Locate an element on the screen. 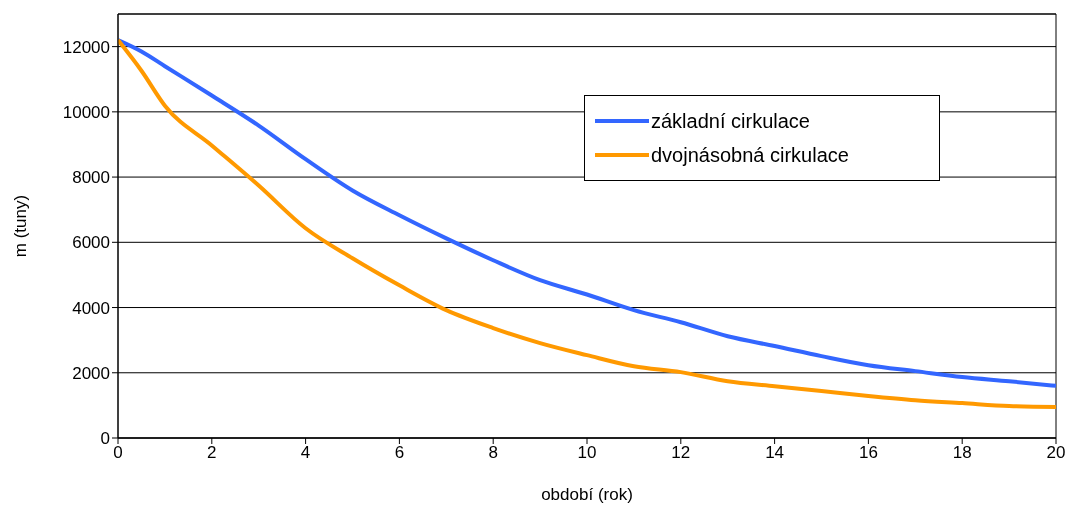  x-tick-label: 0 is located at coordinates (118, 453).